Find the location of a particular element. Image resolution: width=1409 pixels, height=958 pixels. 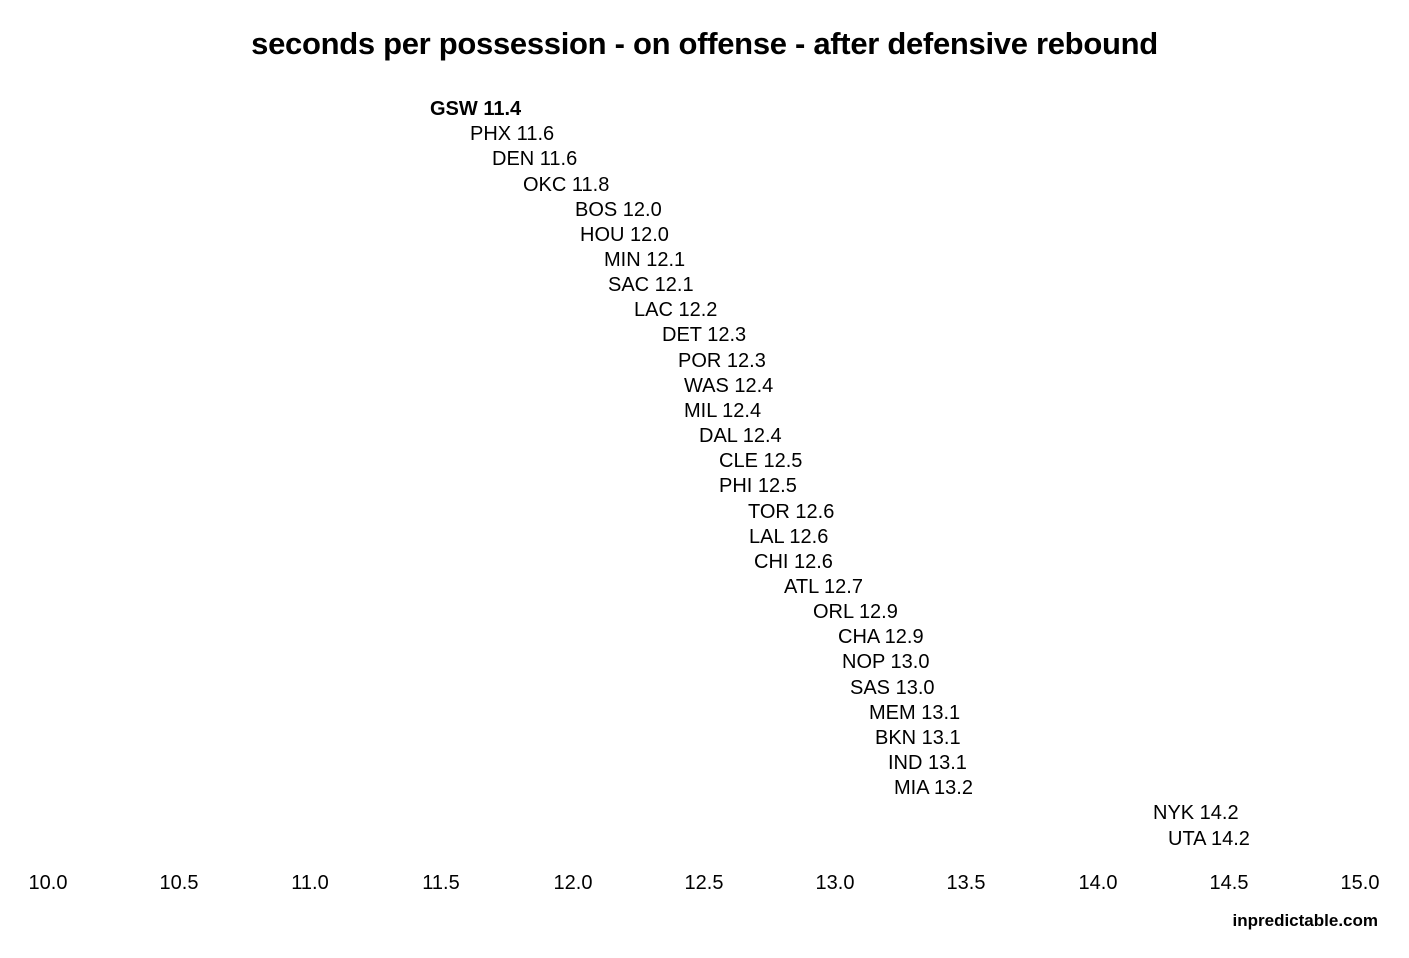

x-tick-label: 10.0 is located at coordinates (48, 883).